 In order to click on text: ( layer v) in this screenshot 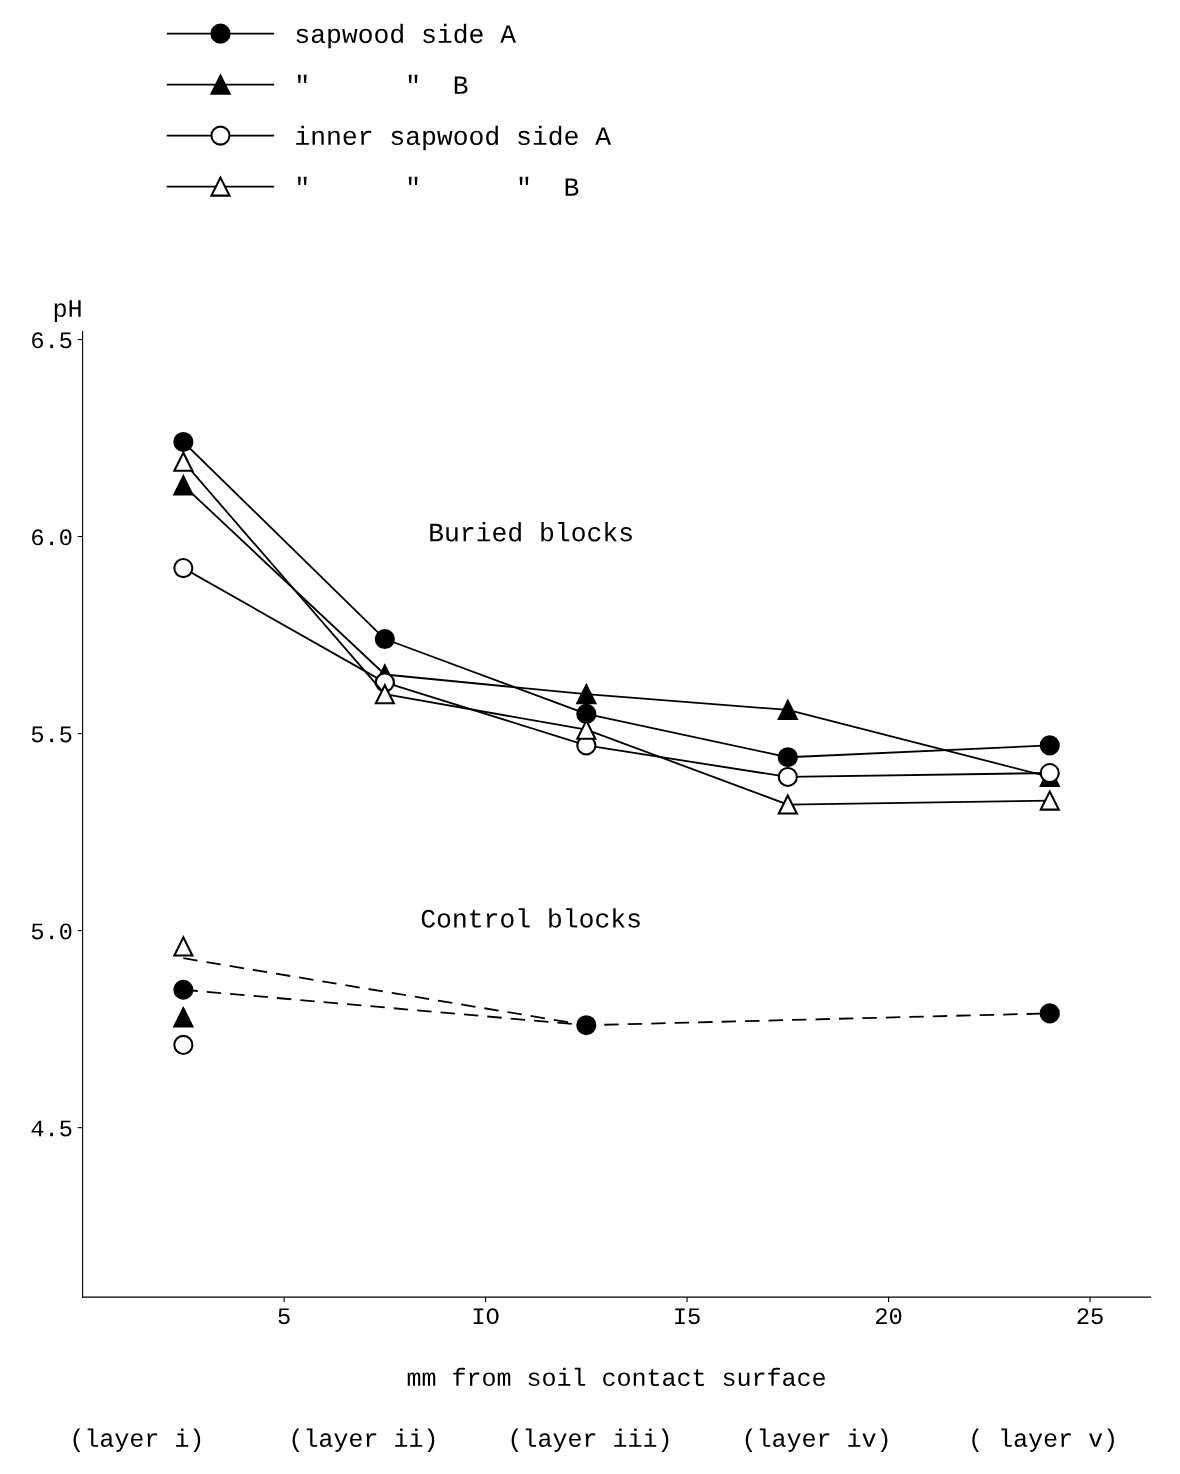, I will do `click(1043, 1440)`.